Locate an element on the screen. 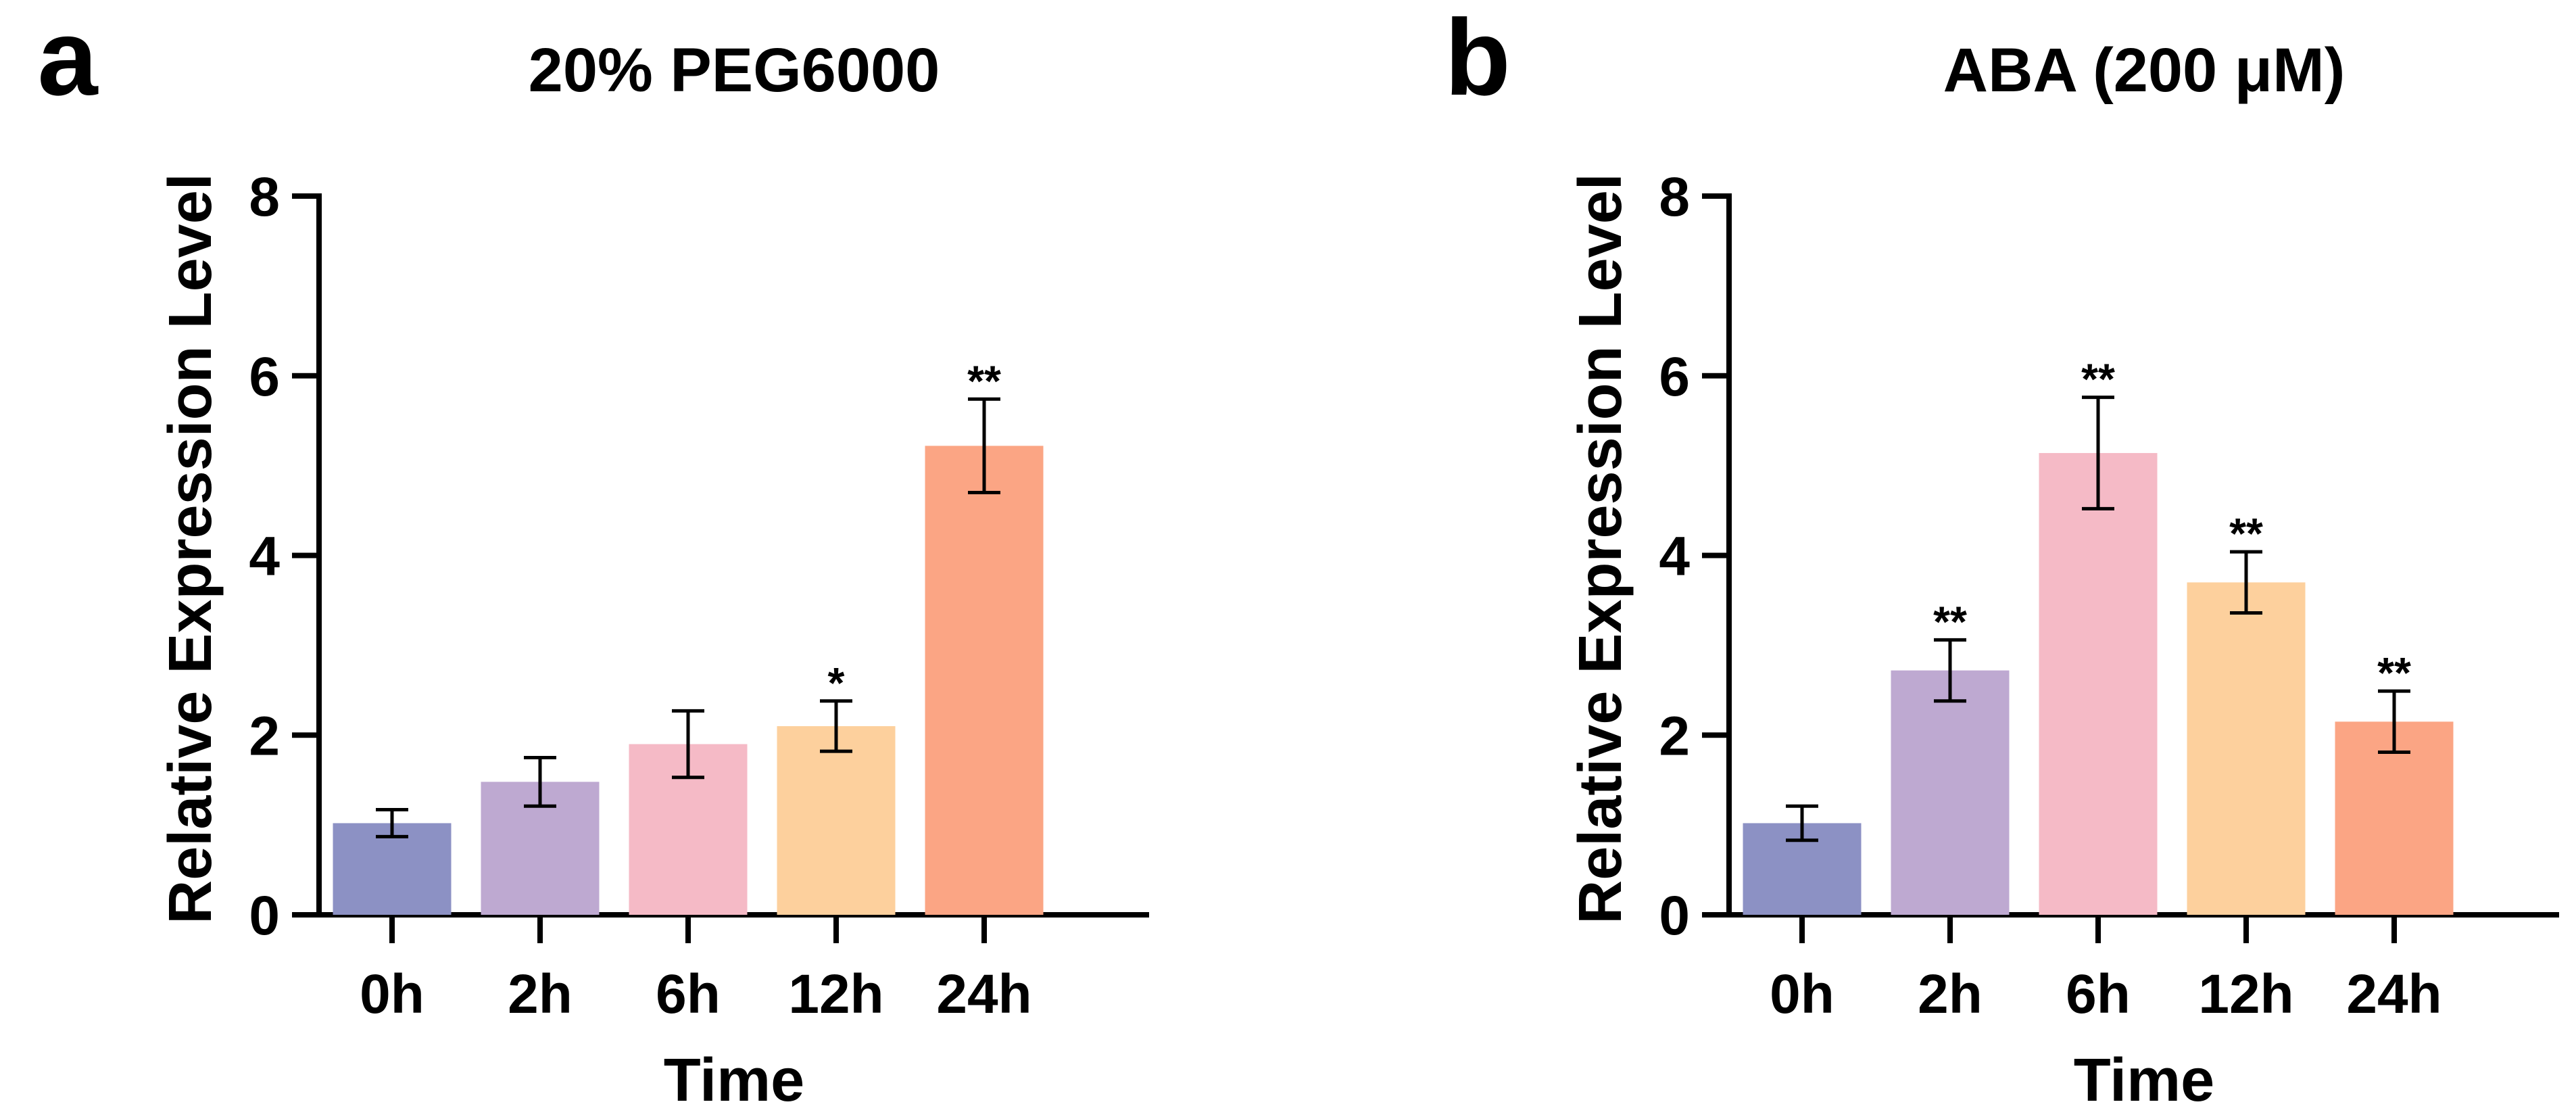 Image resolution: width=2576 pixels, height=1119 pixels. panel-label: b is located at coordinates (1477, 59).